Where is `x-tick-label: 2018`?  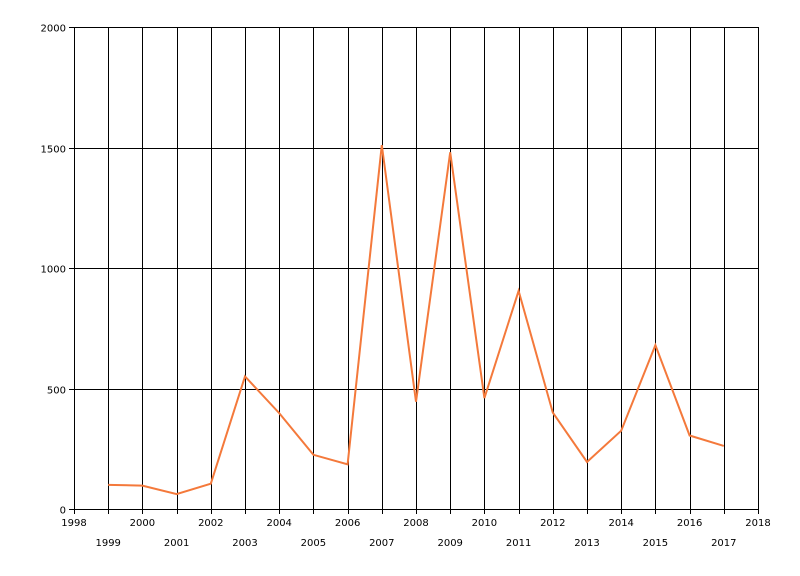
x-tick-label: 2018 is located at coordinates (757, 523).